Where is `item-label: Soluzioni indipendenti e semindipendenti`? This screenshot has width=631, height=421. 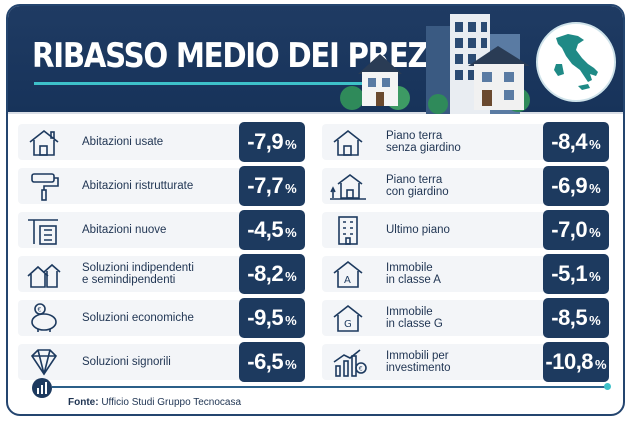 item-label: Soluzioni indipendenti e semindipendenti is located at coordinates (138, 274).